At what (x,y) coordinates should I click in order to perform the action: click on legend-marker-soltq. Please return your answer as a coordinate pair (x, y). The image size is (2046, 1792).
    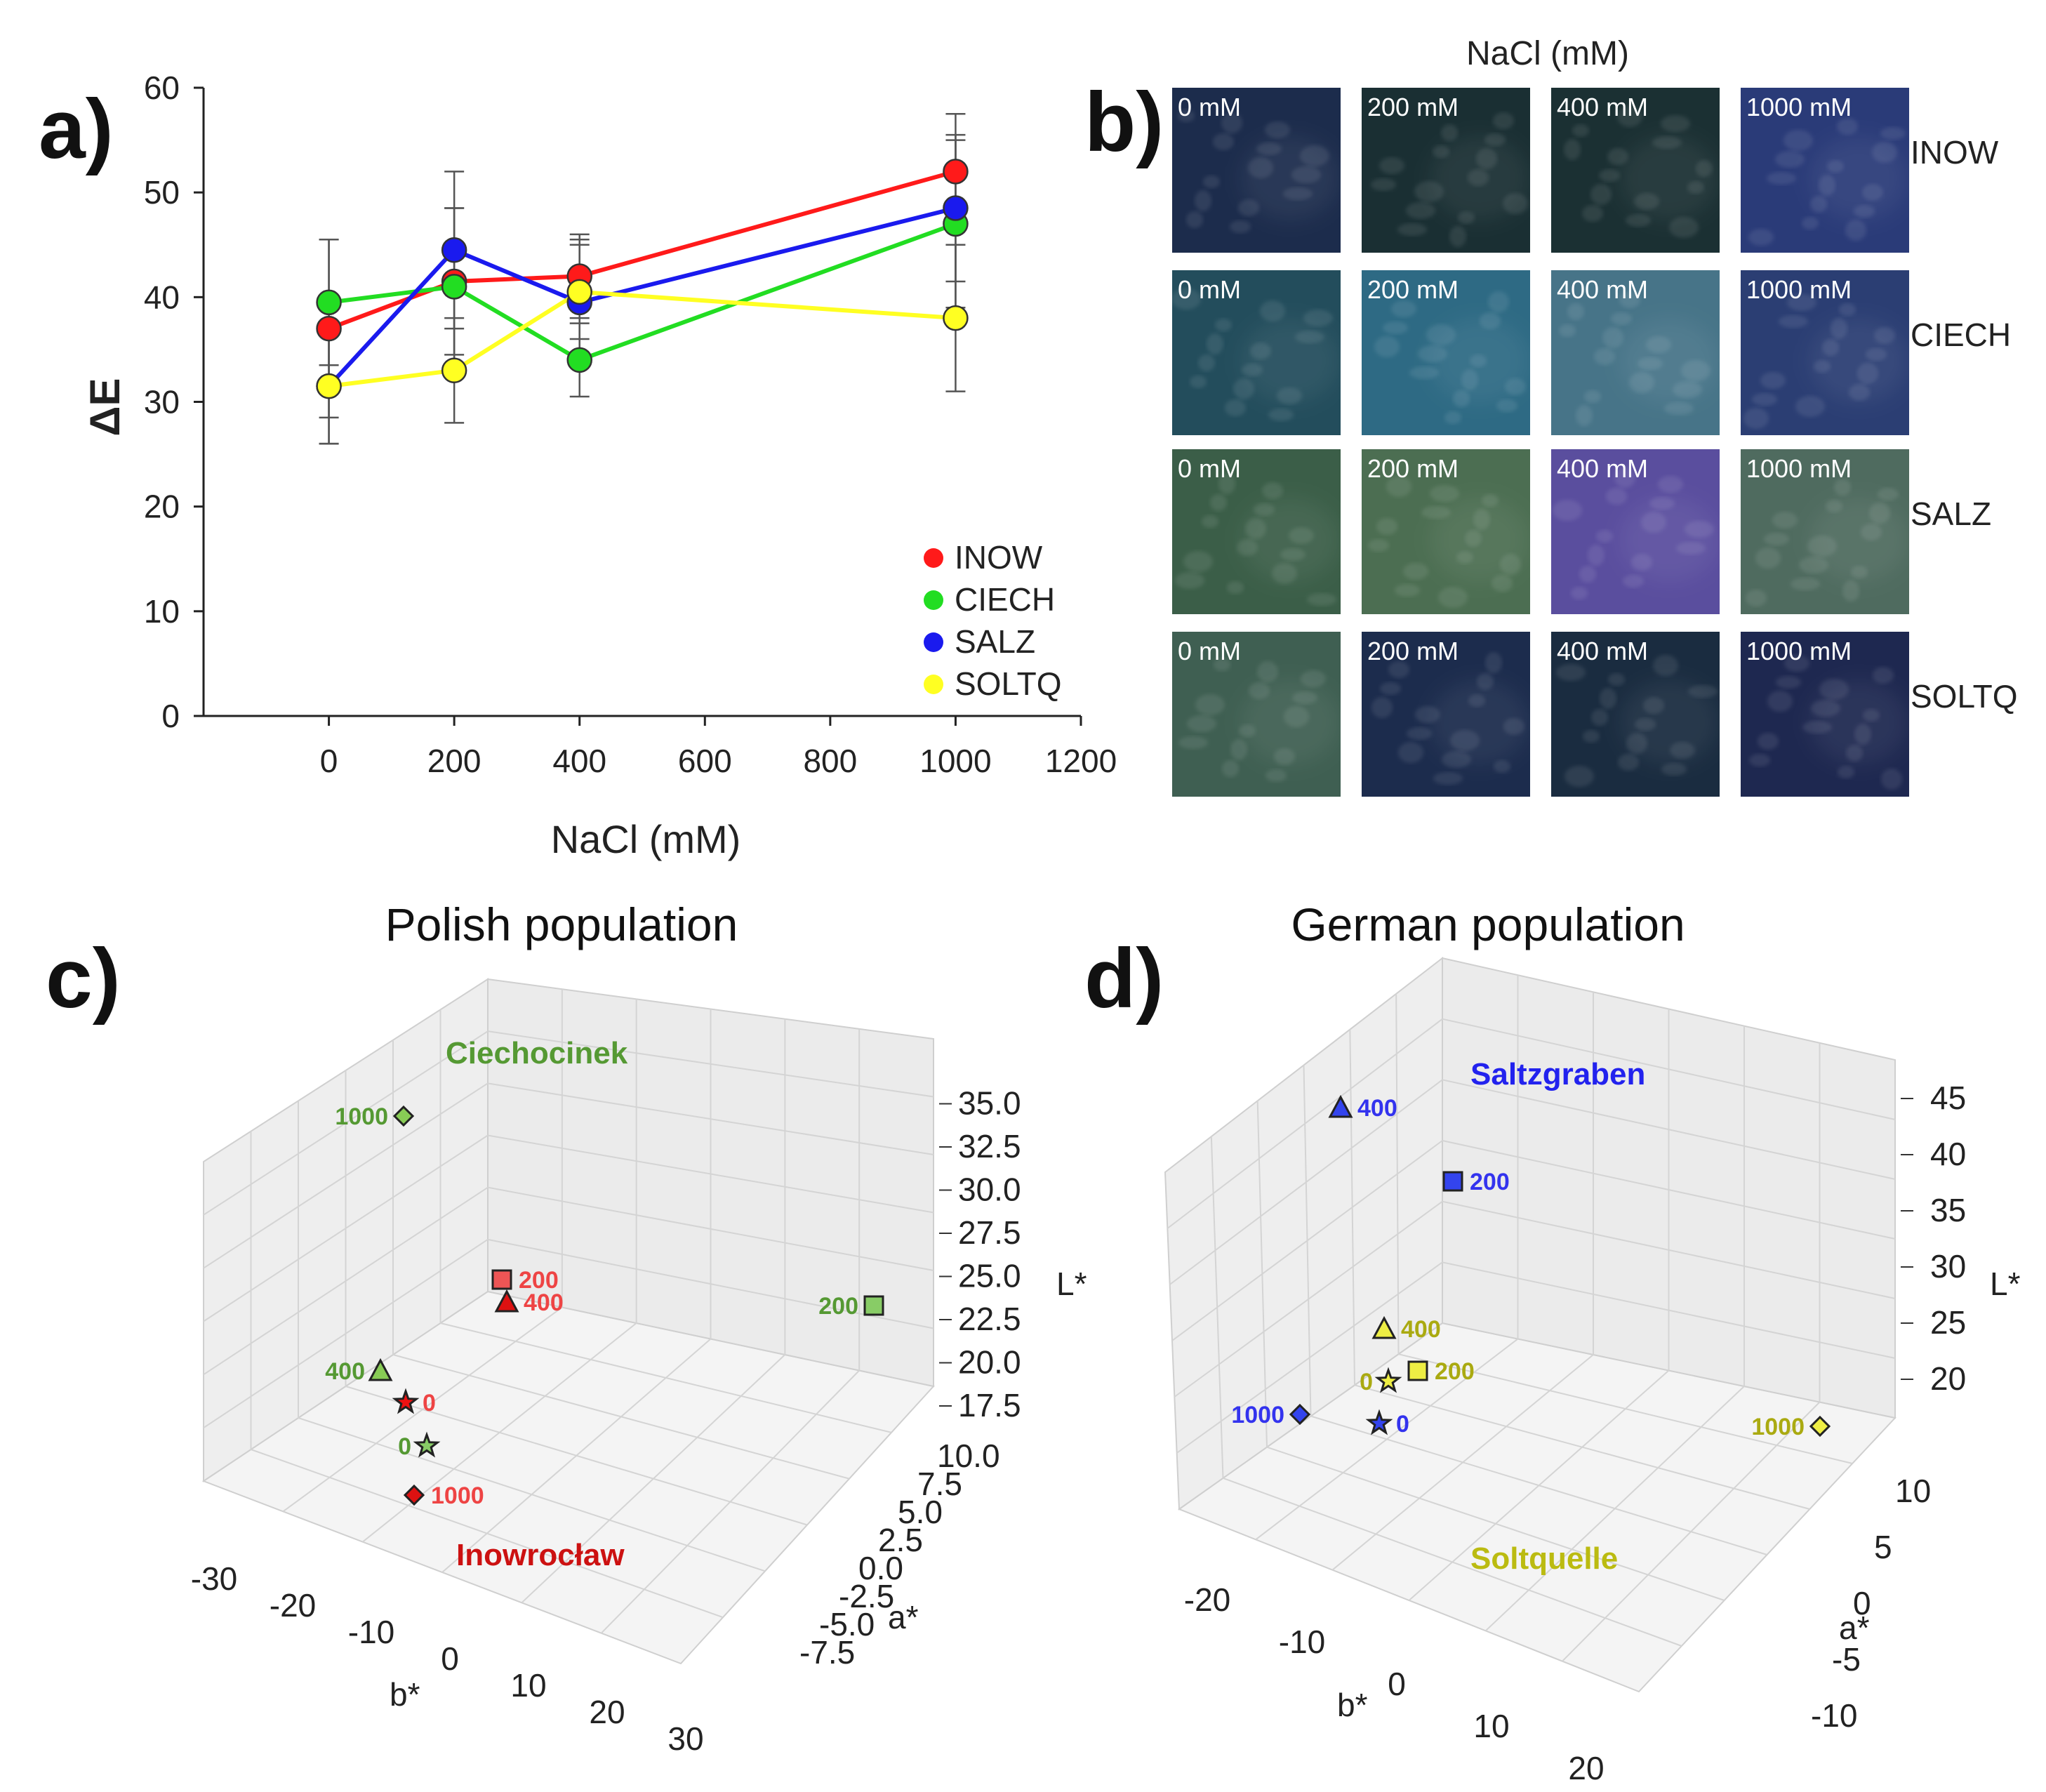
    Looking at the image, I should click on (933, 684).